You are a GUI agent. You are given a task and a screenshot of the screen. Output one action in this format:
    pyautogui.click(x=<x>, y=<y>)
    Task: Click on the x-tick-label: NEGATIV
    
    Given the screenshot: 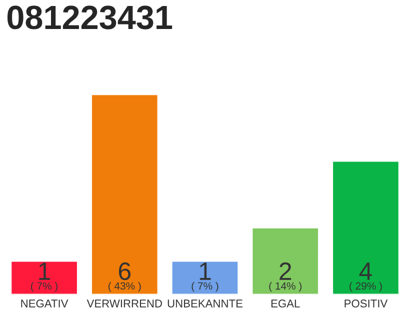 What is the action you would take?
    pyautogui.click(x=44, y=304)
    